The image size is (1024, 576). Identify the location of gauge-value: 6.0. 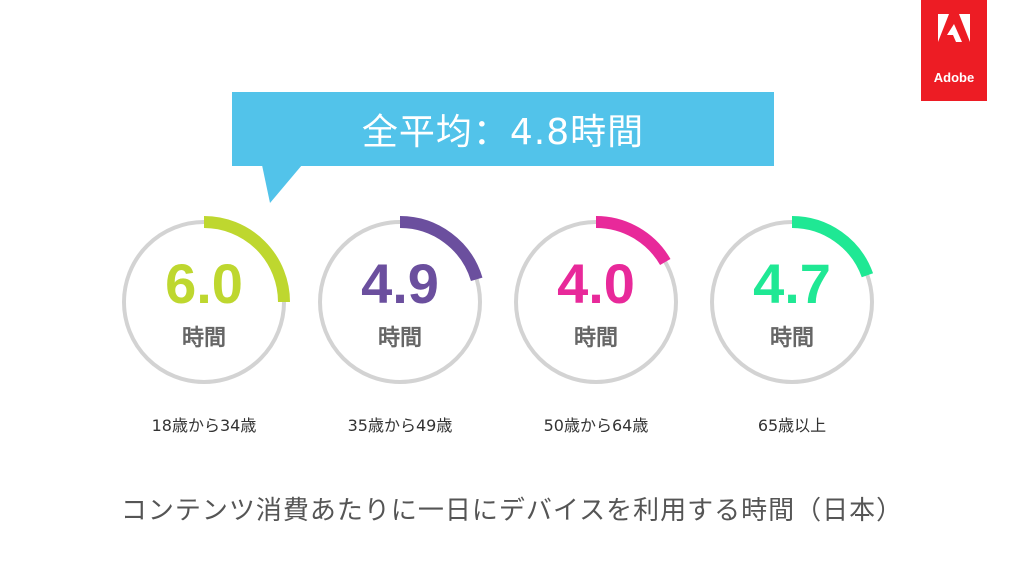
(204, 283).